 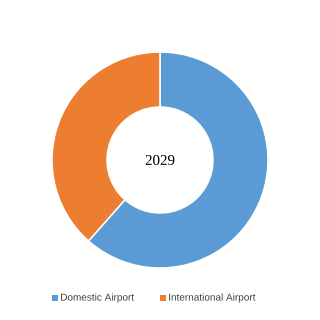 I want to click on legend-label: Domestic Airport, so click(x=97, y=298).